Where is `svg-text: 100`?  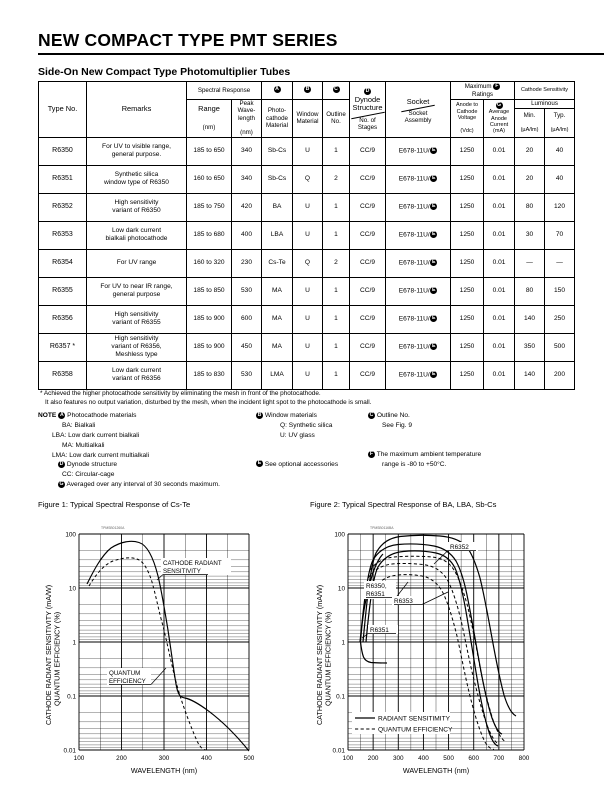
svg-text: 100 is located at coordinates (339, 535).